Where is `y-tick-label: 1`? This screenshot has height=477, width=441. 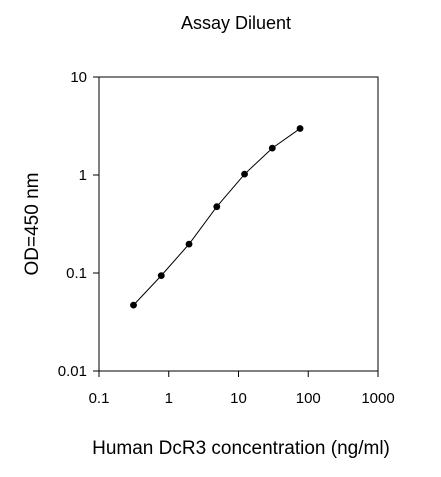
y-tick-label: 1 is located at coordinates (83, 175).